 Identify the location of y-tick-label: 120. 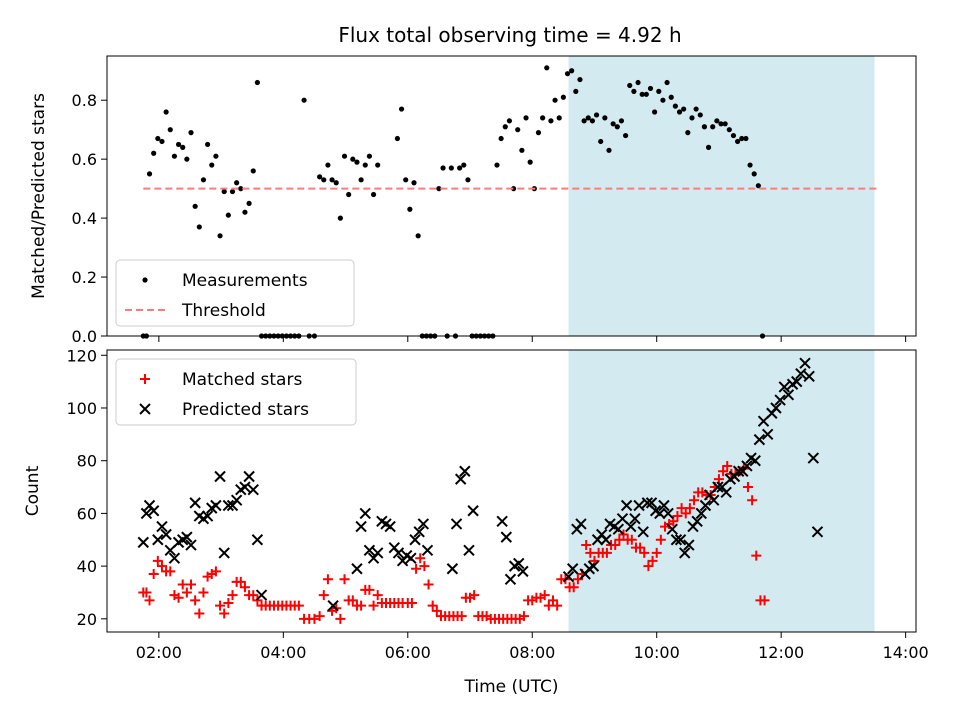
(81, 355).